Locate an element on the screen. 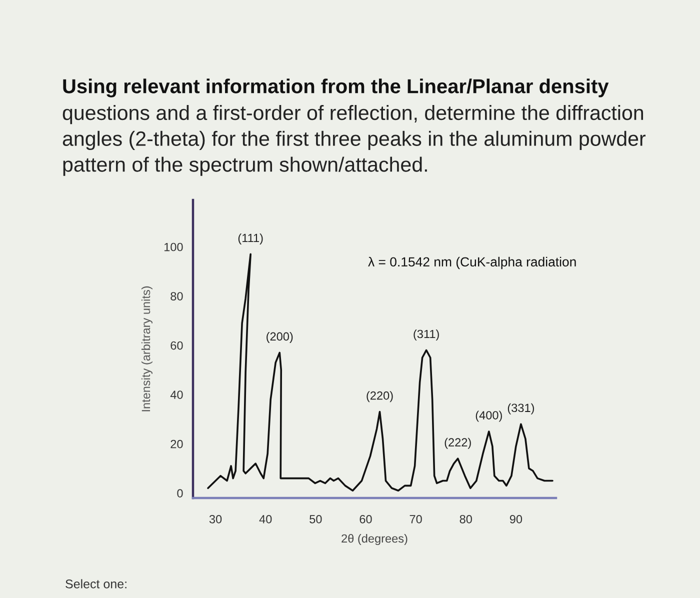 The image size is (700, 598). annotation: (200) is located at coordinates (279, 337).